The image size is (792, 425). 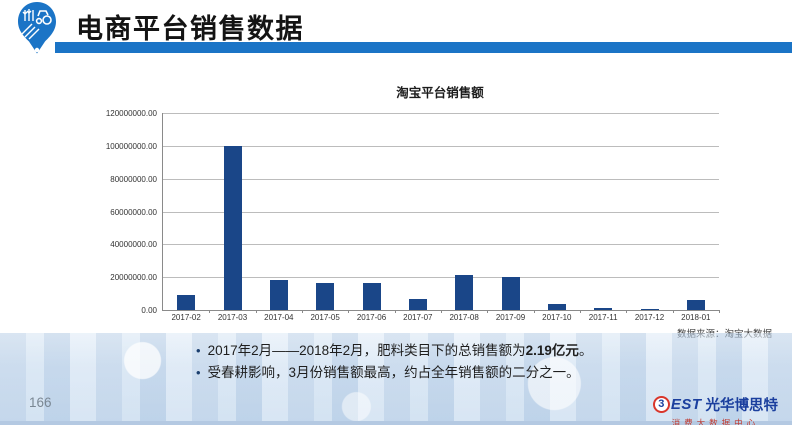 I want to click on x-tick-label: 2017-04, so click(x=279, y=317).